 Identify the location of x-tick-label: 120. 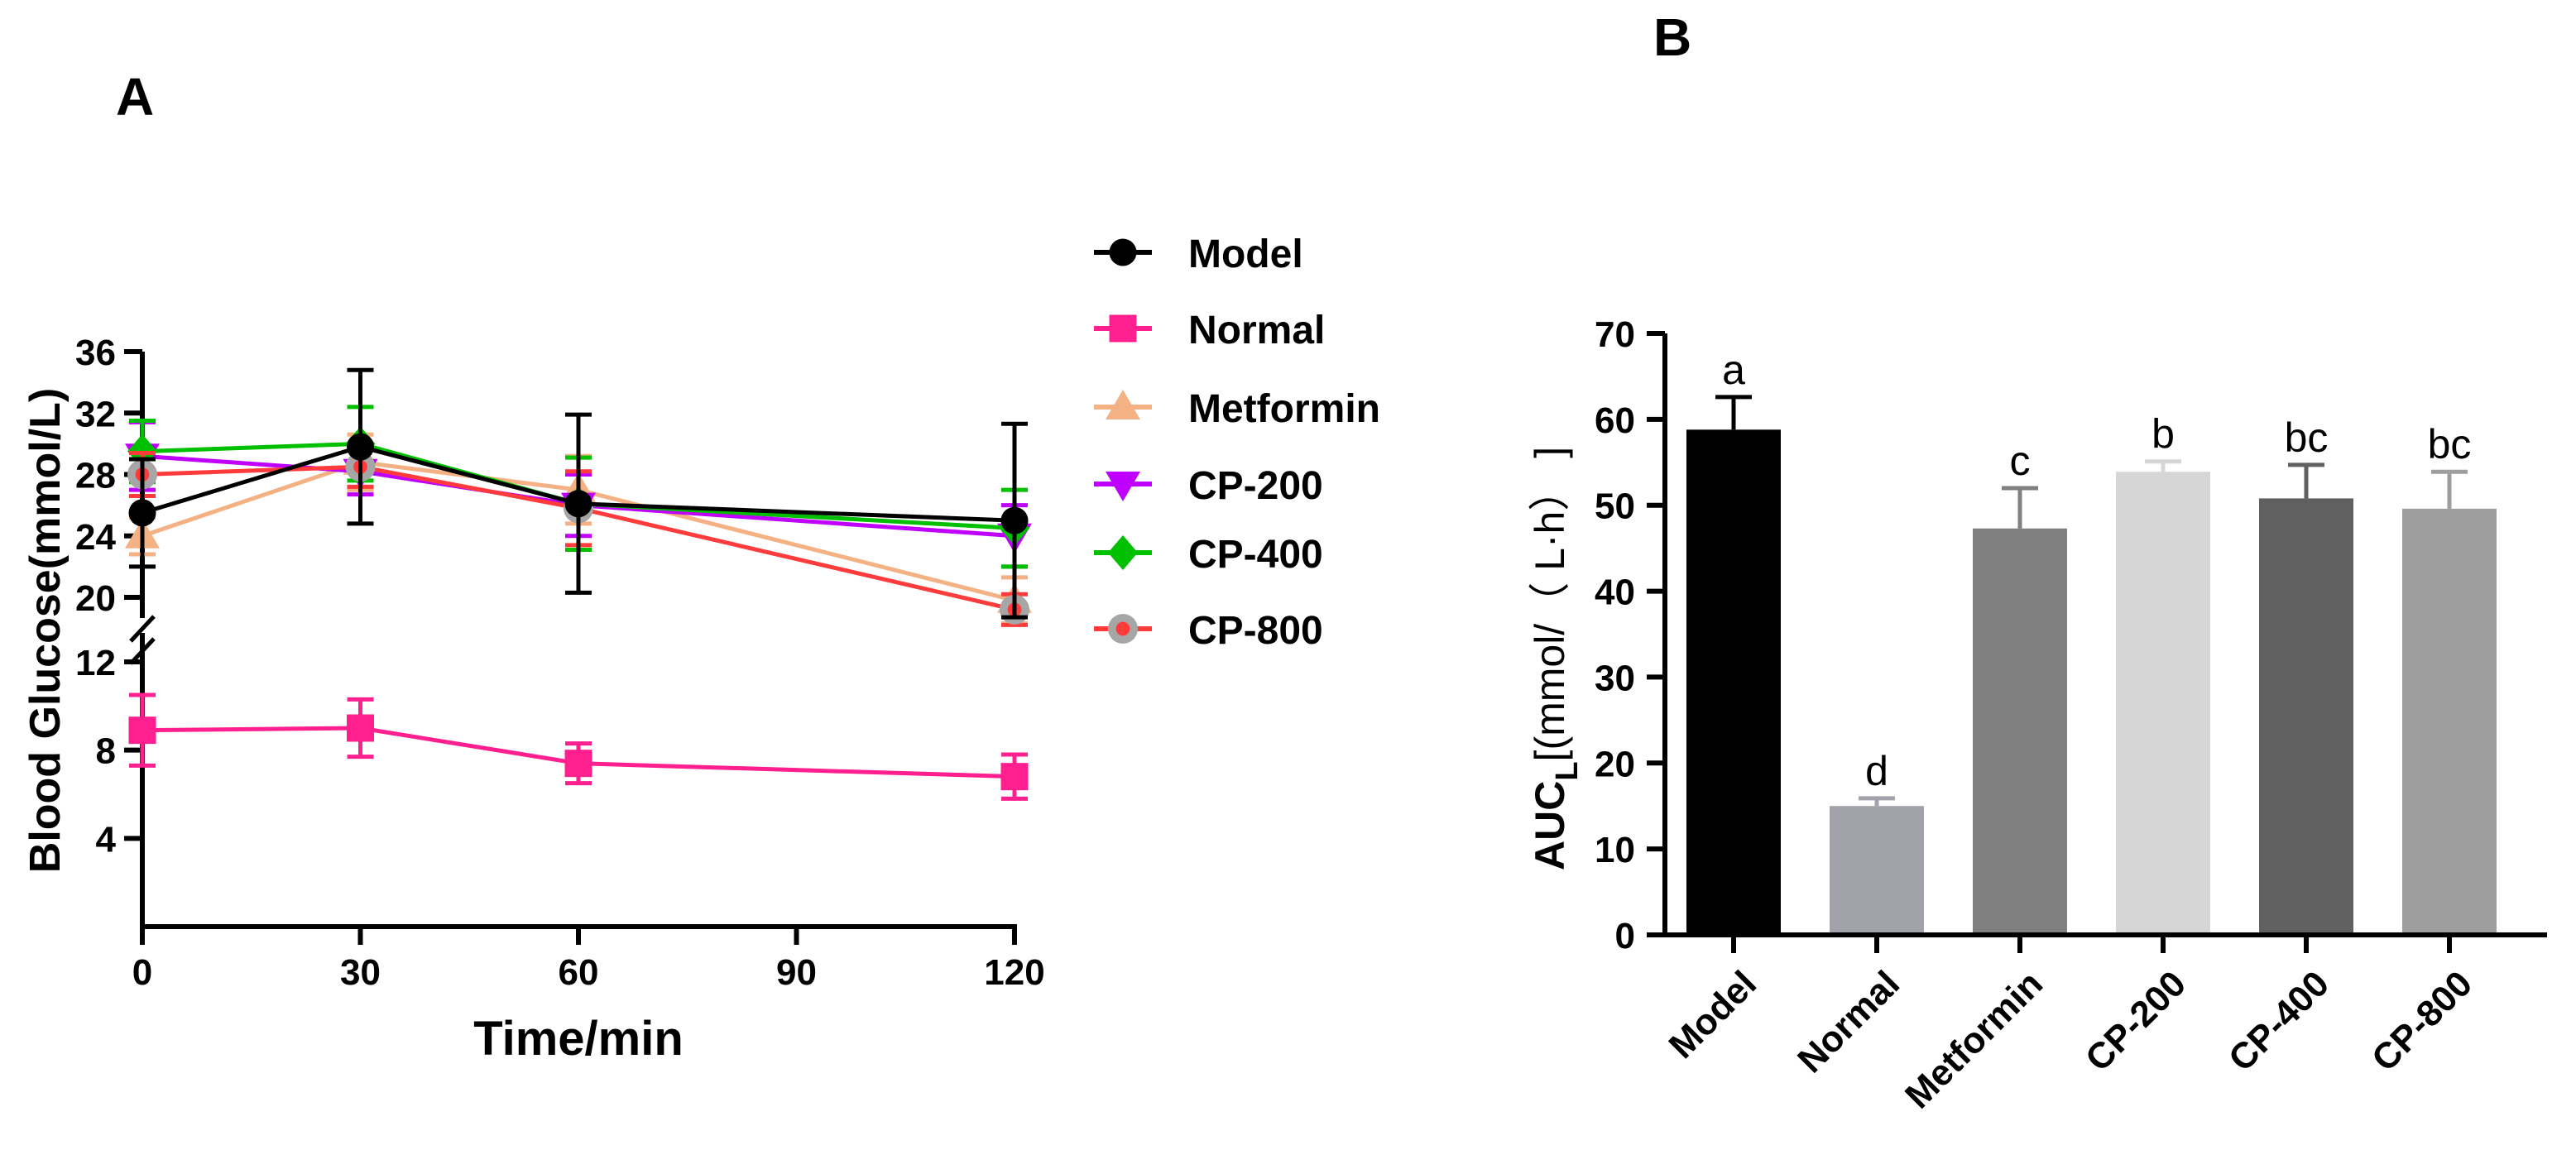
(1014, 972).